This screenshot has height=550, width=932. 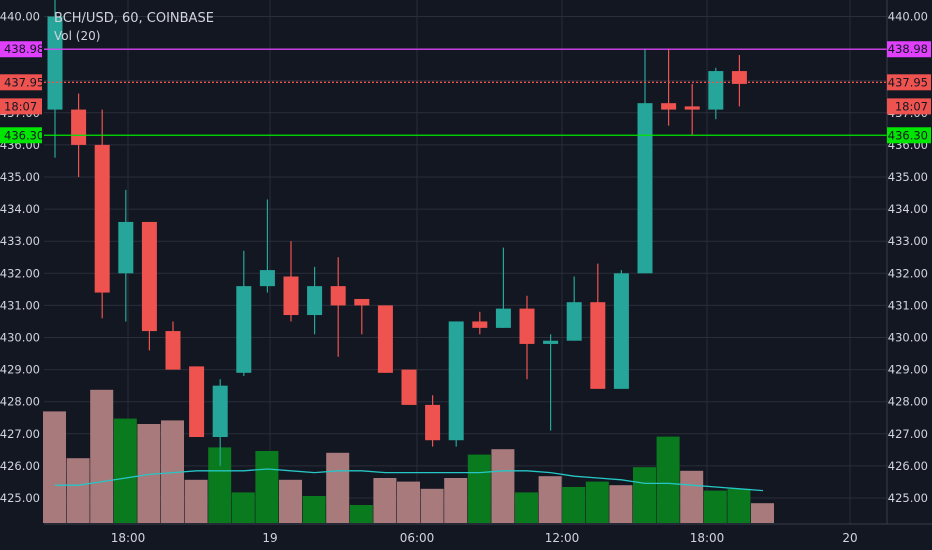 What do you see at coordinates (911, 106) in the screenshot?
I see `right-price-tag-label: 18:07` at bounding box center [911, 106].